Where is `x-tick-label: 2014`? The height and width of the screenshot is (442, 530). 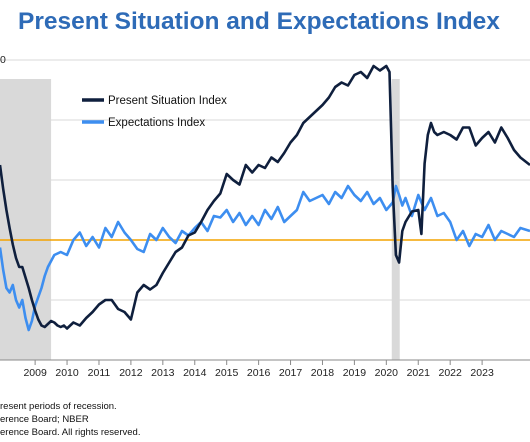 x-tick-label: 2014 is located at coordinates (195, 373).